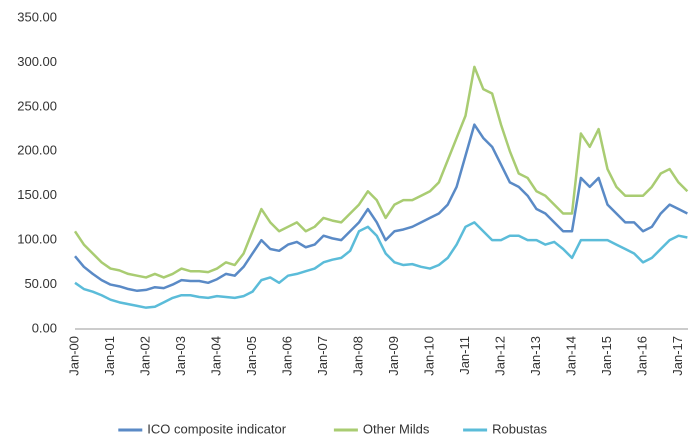 This screenshot has height=444, width=689. Describe the element at coordinates (499, 356) in the screenshot. I see `x-tick-label: Jan-12` at that location.